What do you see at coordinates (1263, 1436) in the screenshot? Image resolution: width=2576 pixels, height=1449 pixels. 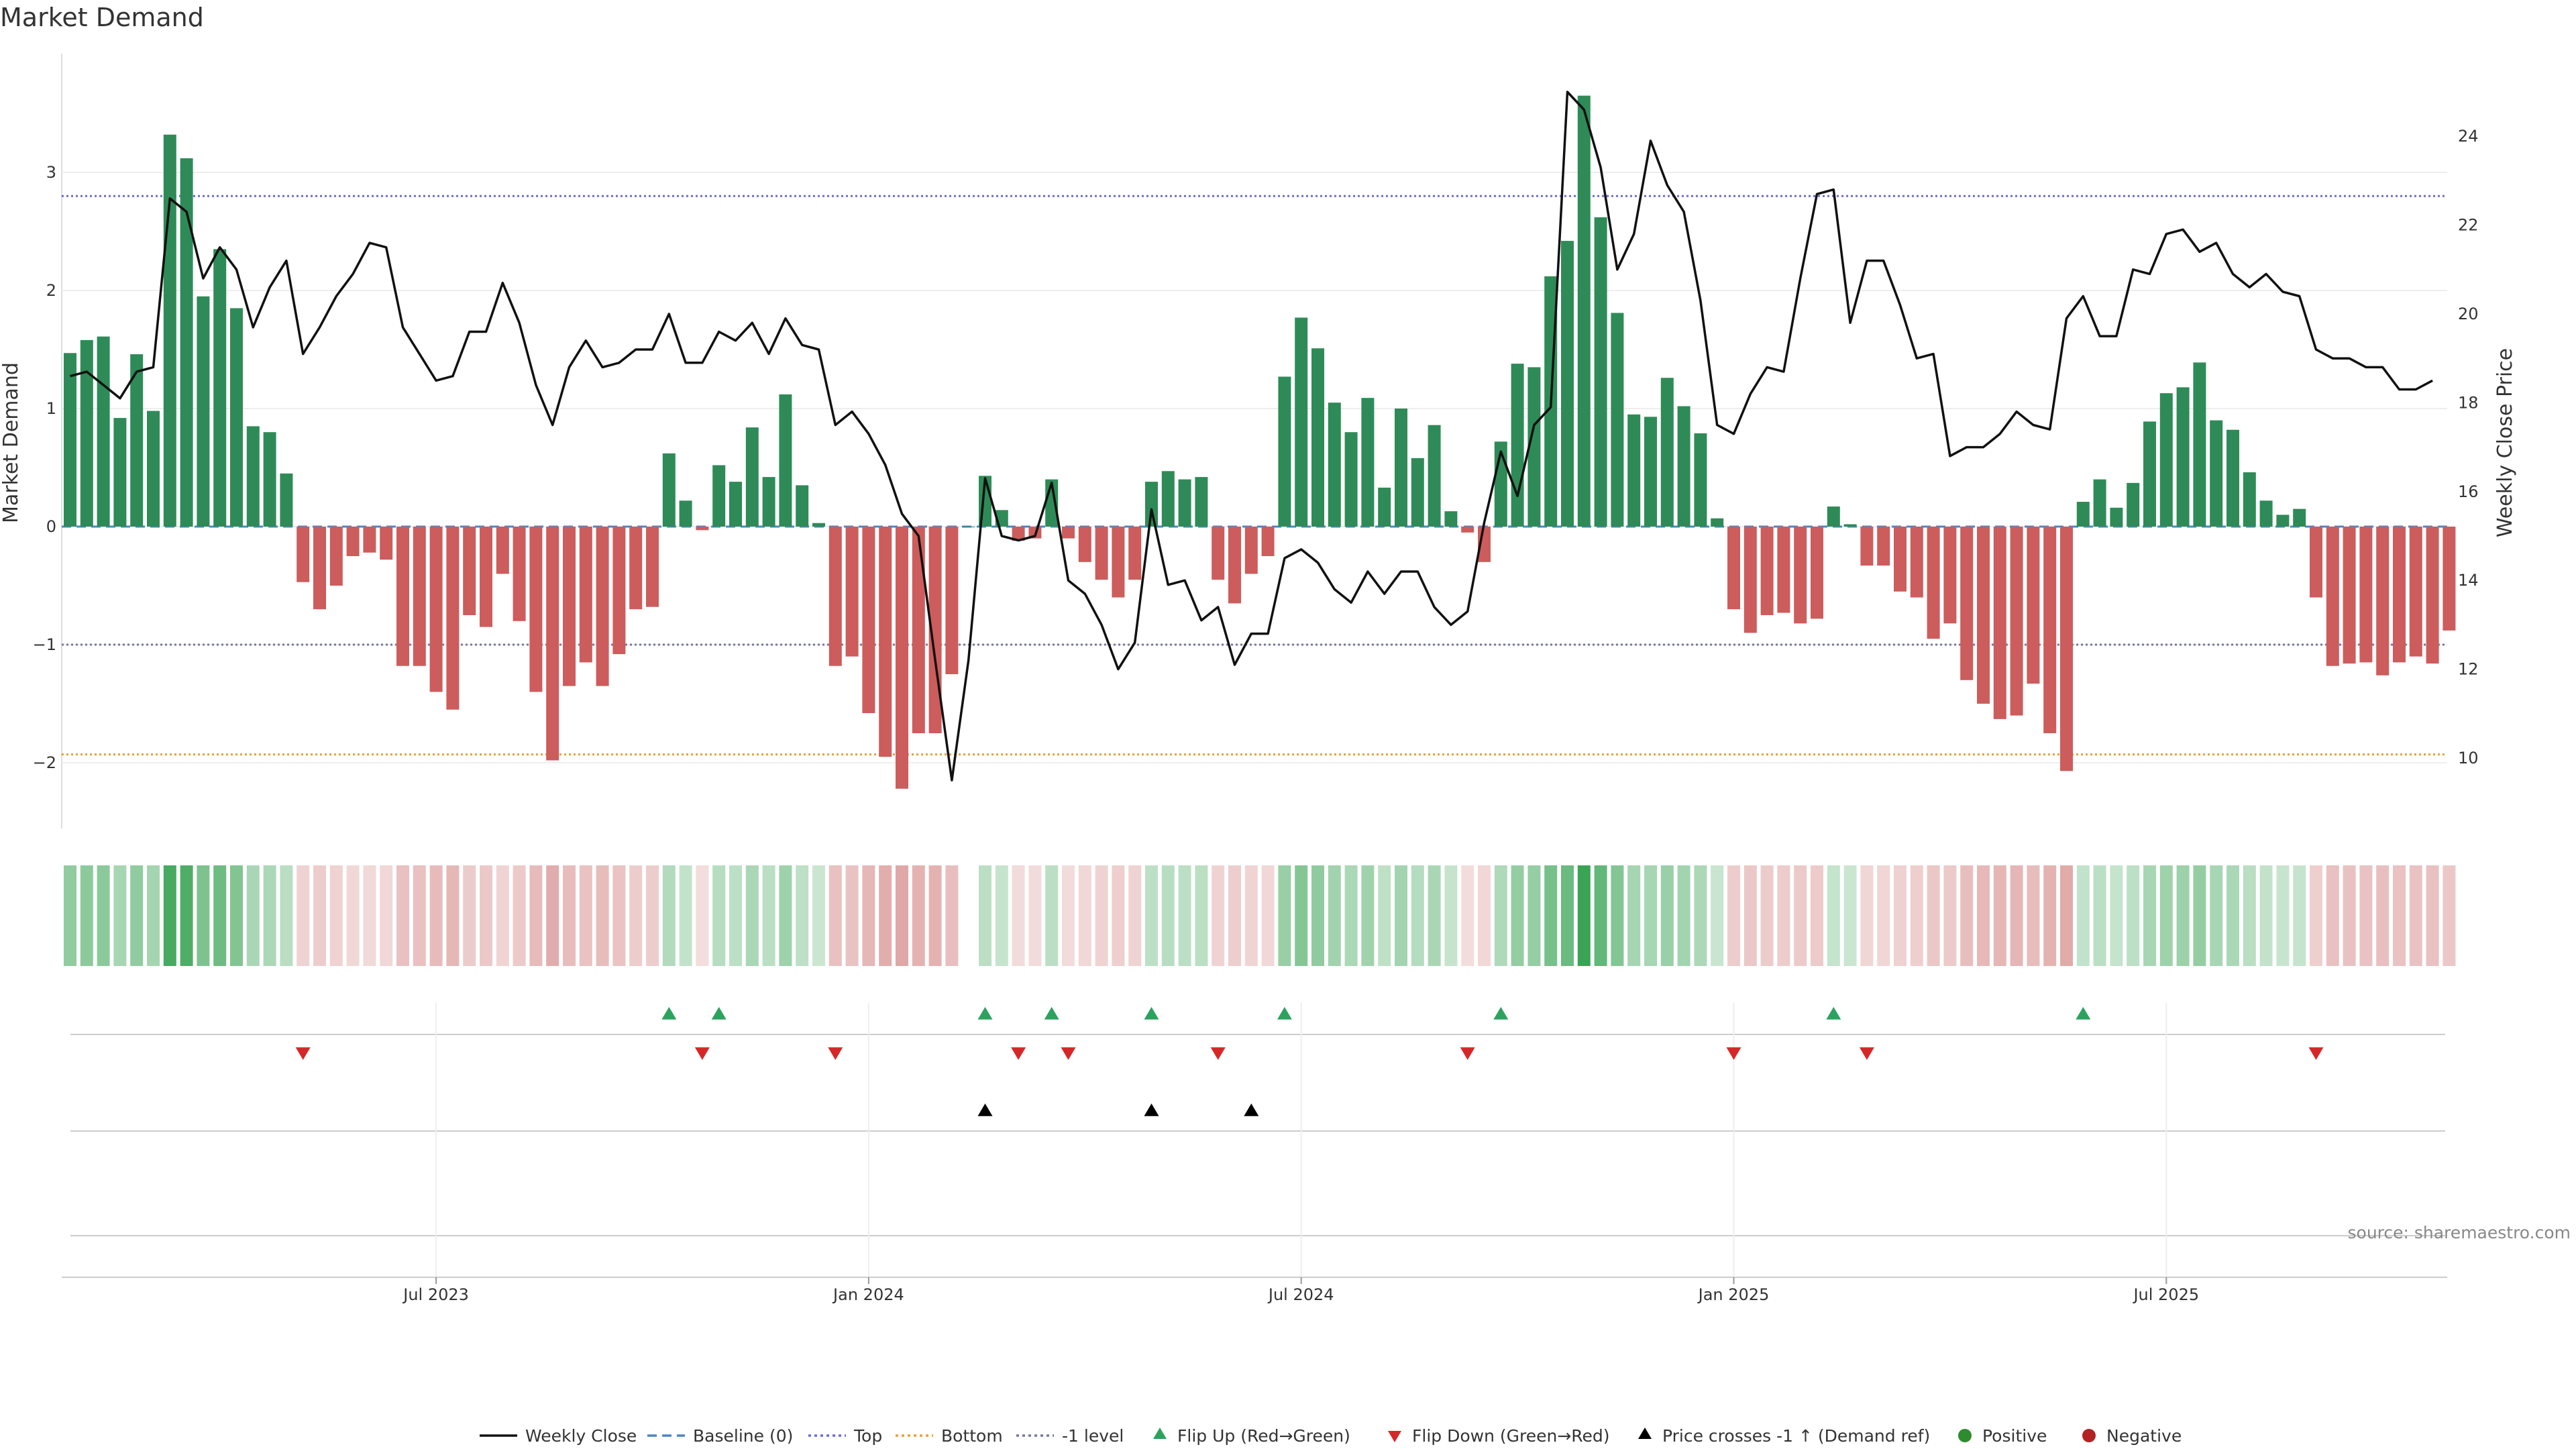 I see `legend-label: Flip Up (Red→Green)` at bounding box center [1263, 1436].